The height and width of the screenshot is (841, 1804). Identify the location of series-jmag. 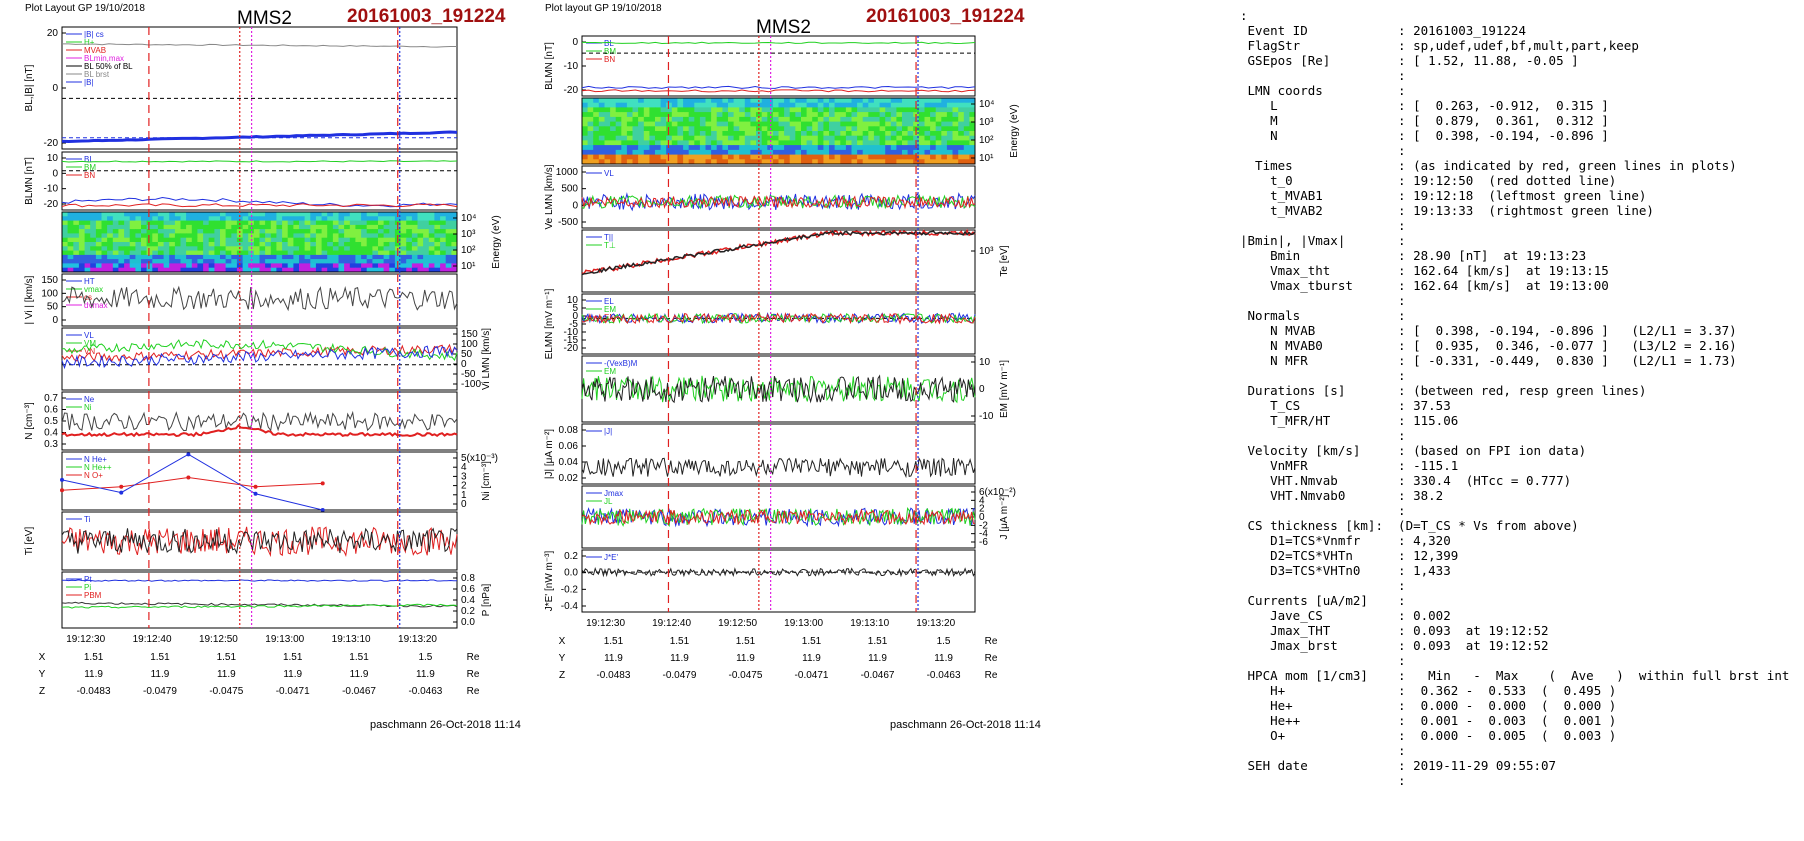
(778, 467).